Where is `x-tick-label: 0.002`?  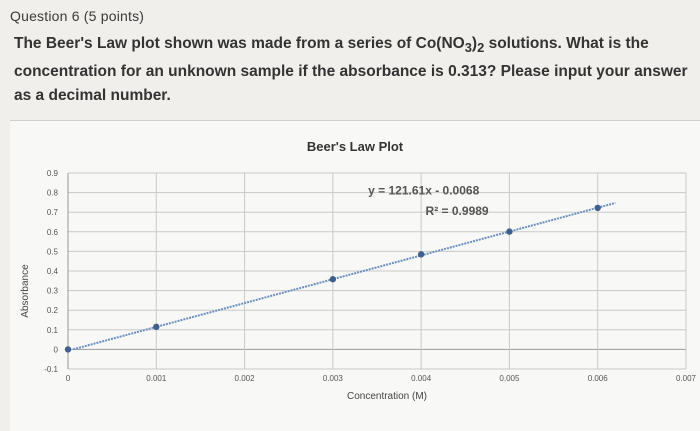
x-tick-label: 0.002 is located at coordinates (245, 378).